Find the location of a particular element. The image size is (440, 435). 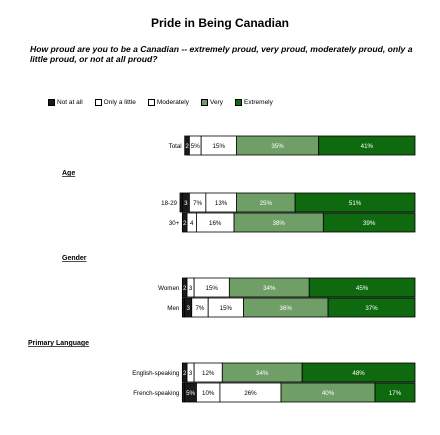

bar-value-label: 51% is located at coordinates (355, 203).